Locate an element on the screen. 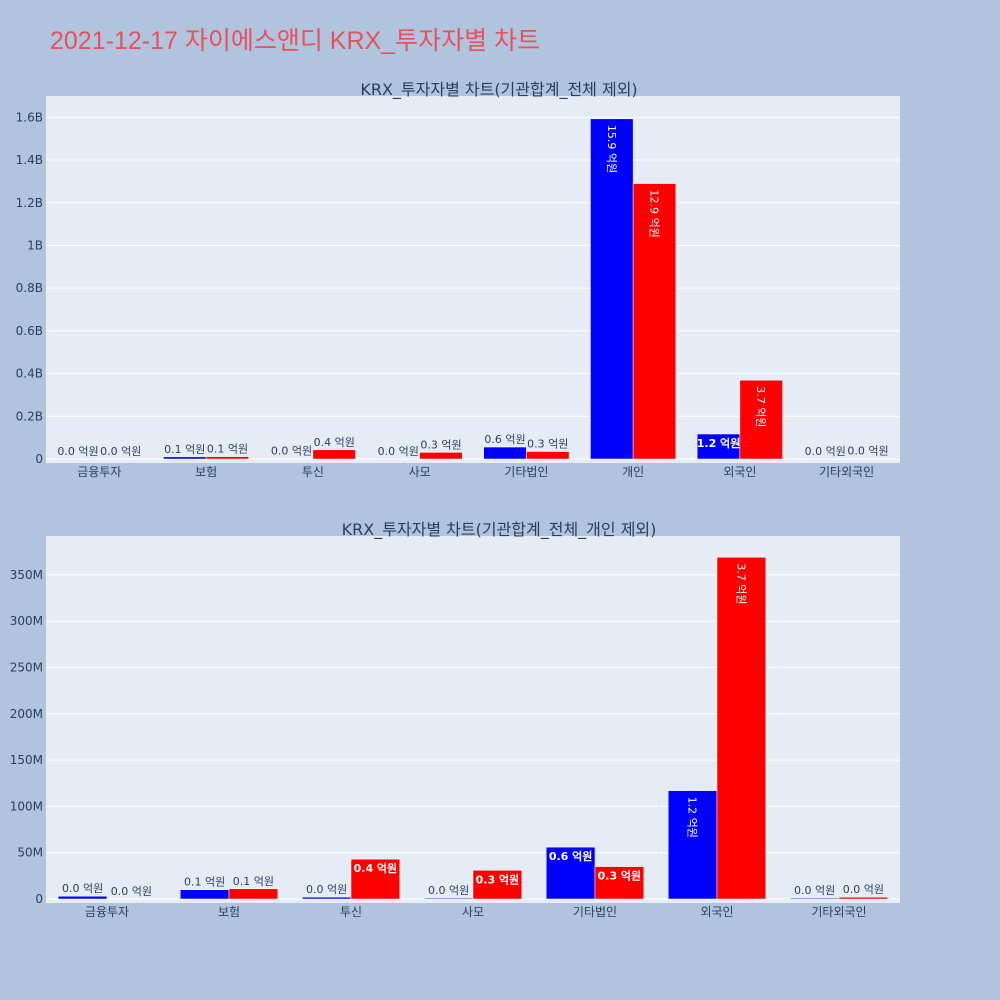 The width and height of the screenshot is (1000, 1000). x-tick-label: 개인 is located at coordinates (633, 472).